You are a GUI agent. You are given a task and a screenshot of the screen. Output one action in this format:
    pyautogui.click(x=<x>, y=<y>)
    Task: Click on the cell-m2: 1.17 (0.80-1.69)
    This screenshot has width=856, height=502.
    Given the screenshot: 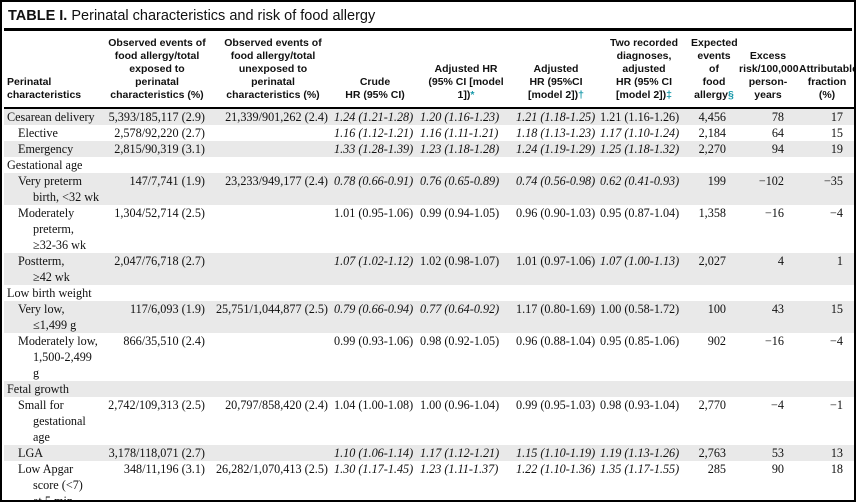 What is the action you would take?
    pyautogui.click(x=556, y=309)
    